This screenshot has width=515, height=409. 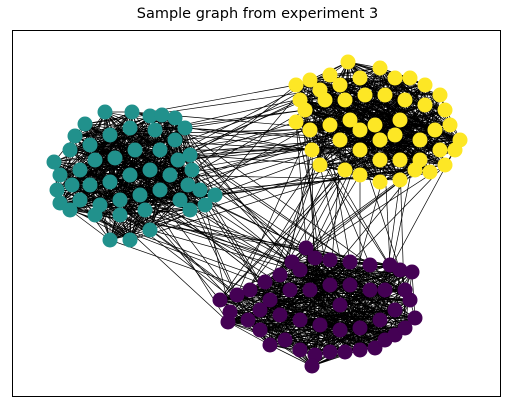 I want to click on figure-title: Sample graph from experiment 3, so click(x=257, y=14).